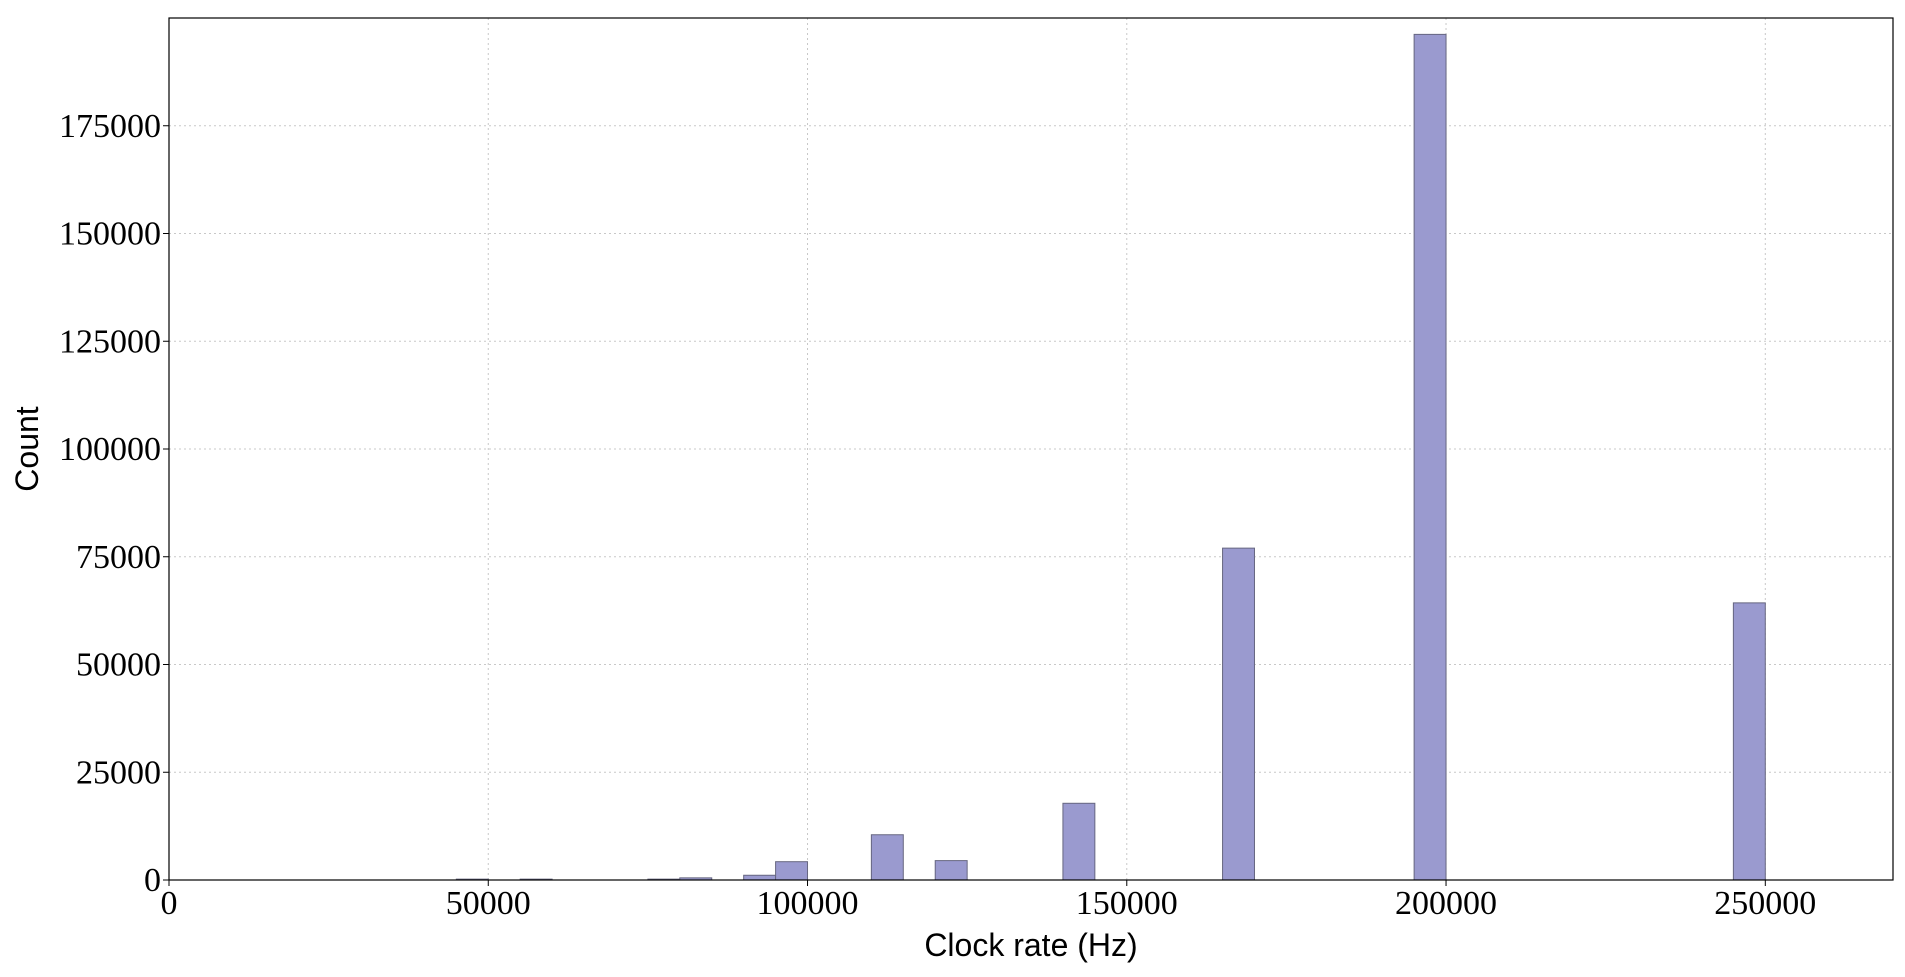 The height and width of the screenshot is (977, 1905). What do you see at coordinates (169, 903) in the screenshot?
I see `x-tick-label: 0` at bounding box center [169, 903].